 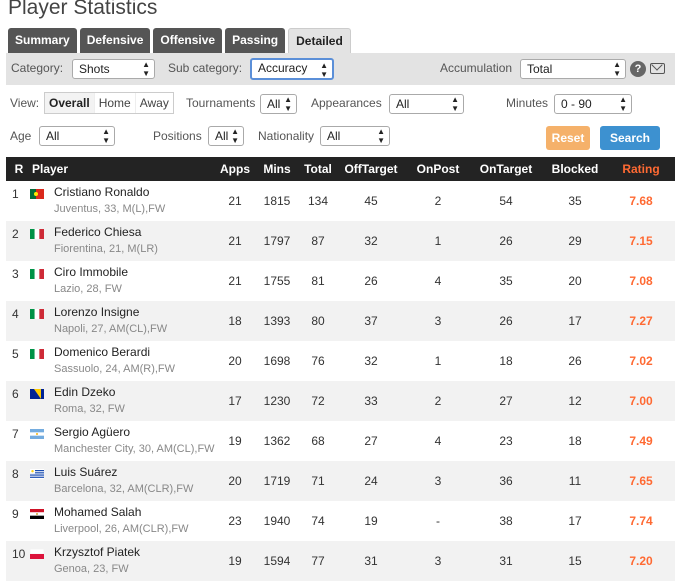 What do you see at coordinates (657, 68) in the screenshot?
I see `mail-icon` at bounding box center [657, 68].